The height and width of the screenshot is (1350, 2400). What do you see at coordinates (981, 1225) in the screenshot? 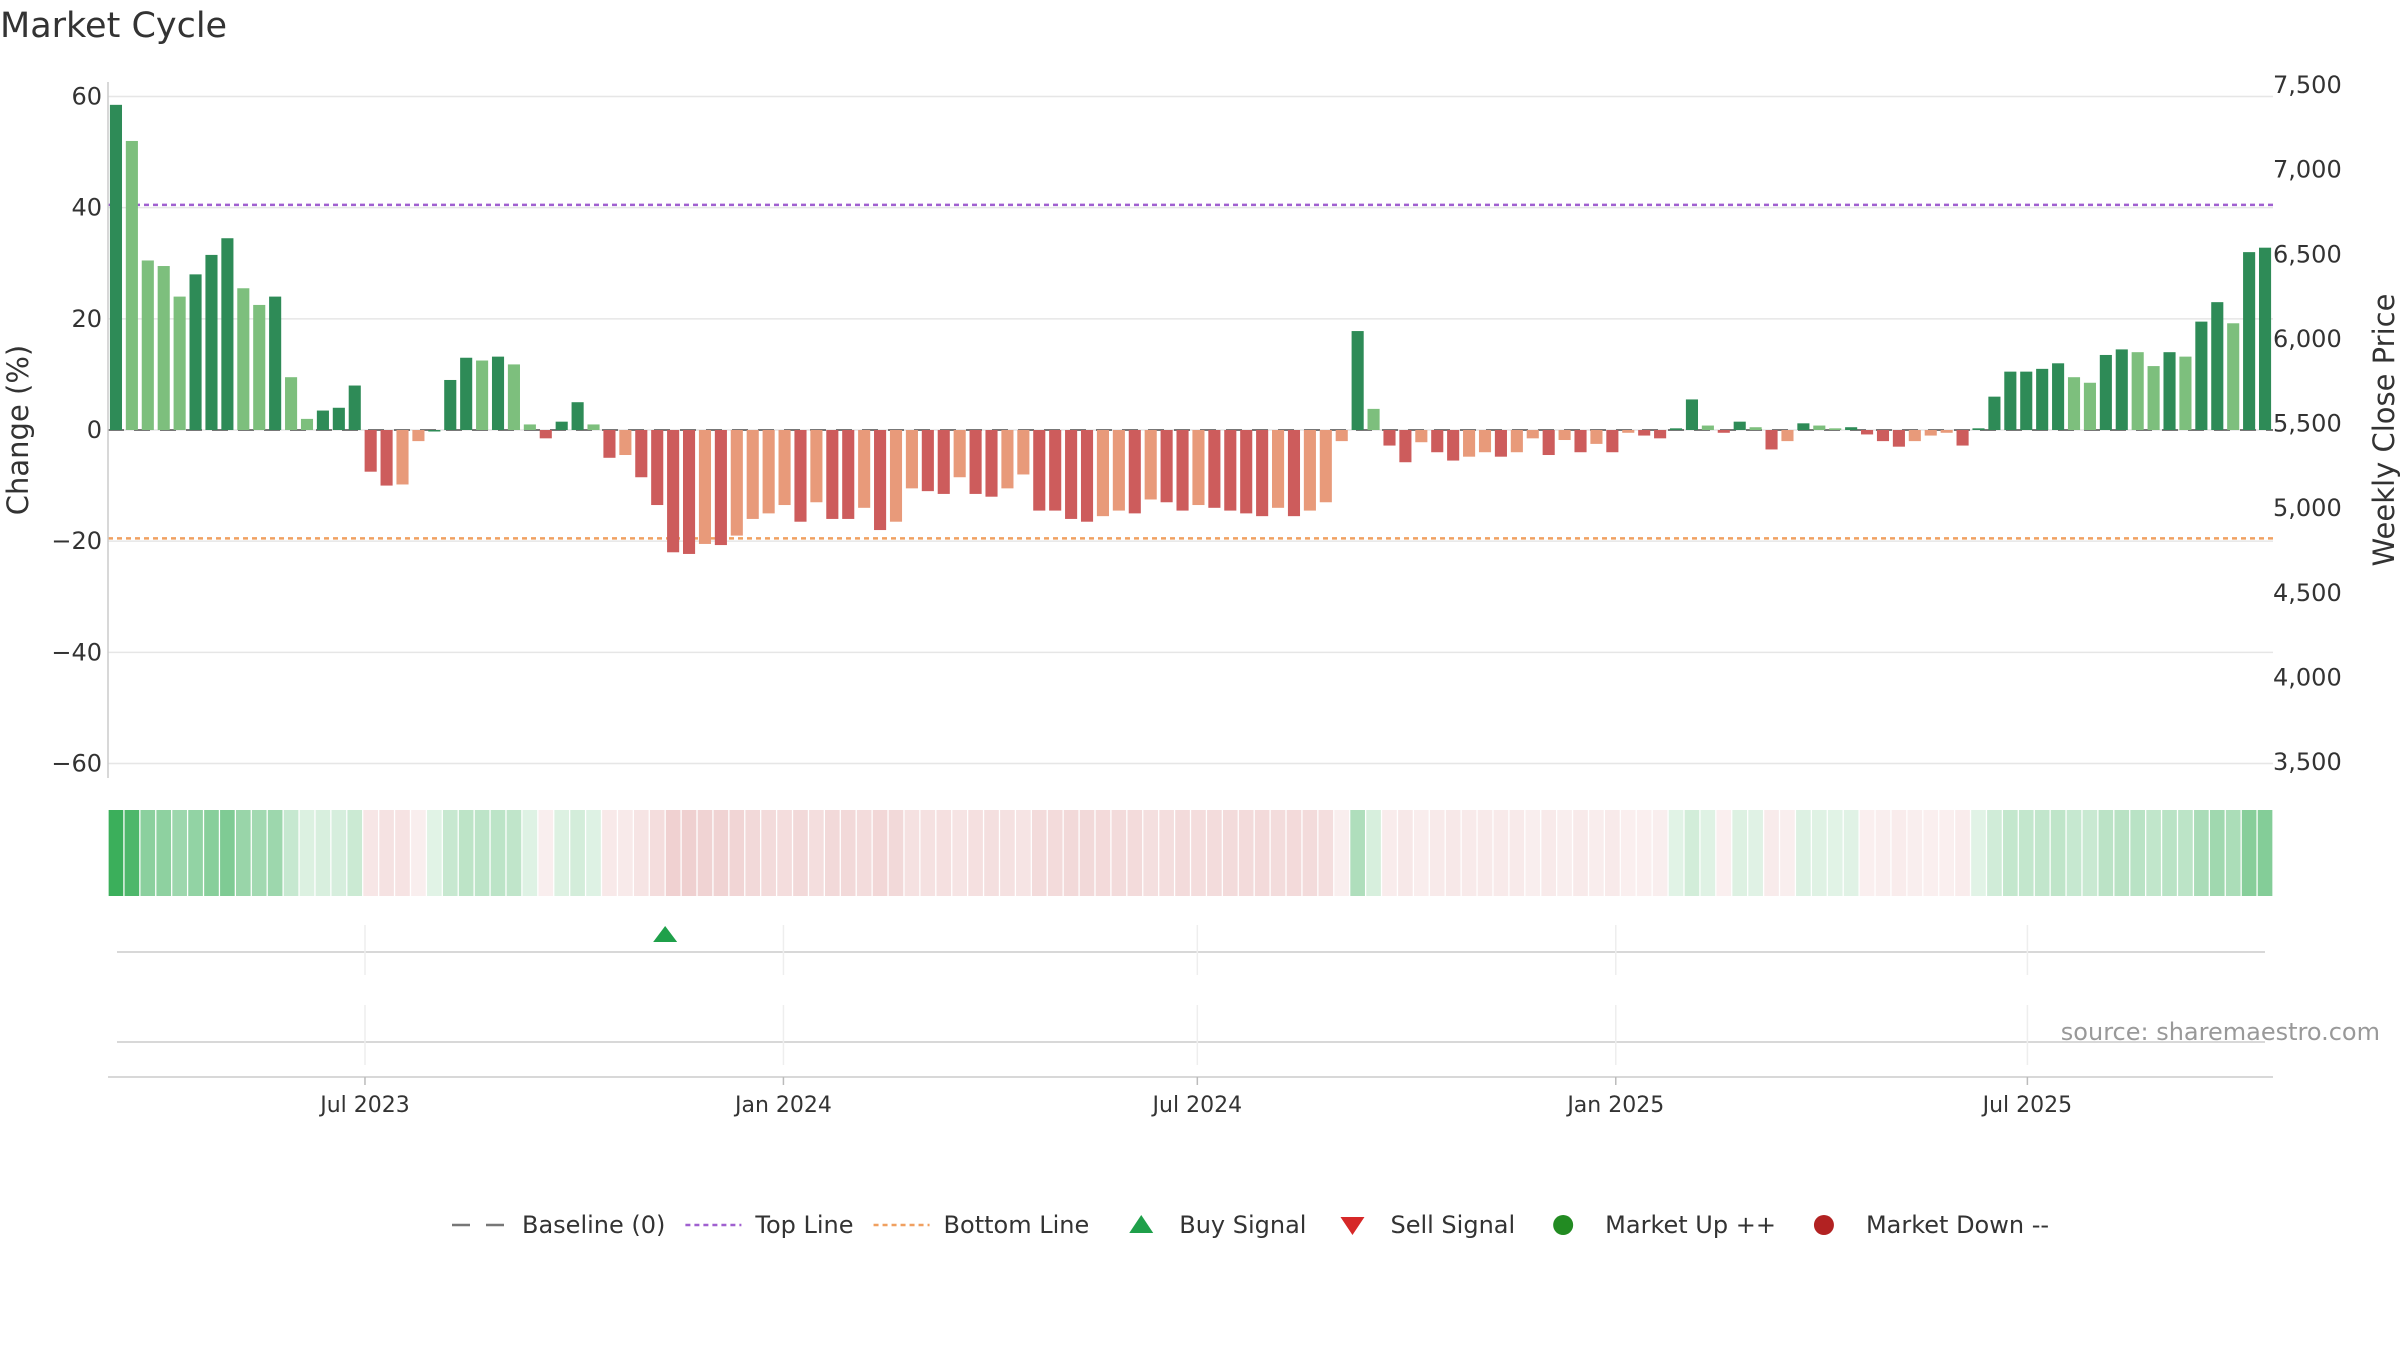
I see `legend-item: Bottom Line` at bounding box center [981, 1225].